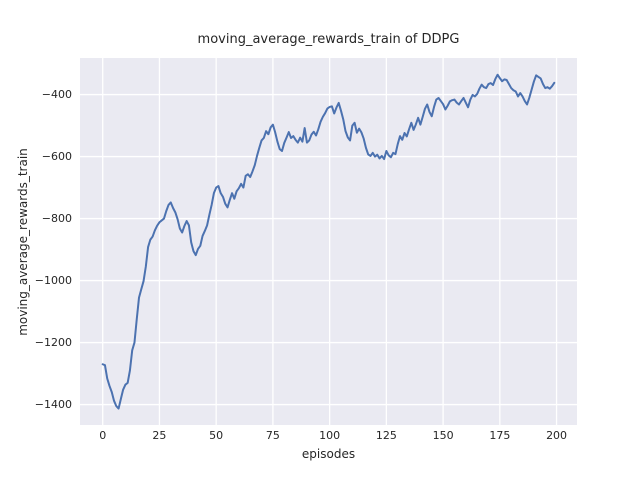 The width and height of the screenshot is (640, 480). What do you see at coordinates (500, 435) in the screenshot?
I see `x-tick-label: 175` at bounding box center [500, 435].